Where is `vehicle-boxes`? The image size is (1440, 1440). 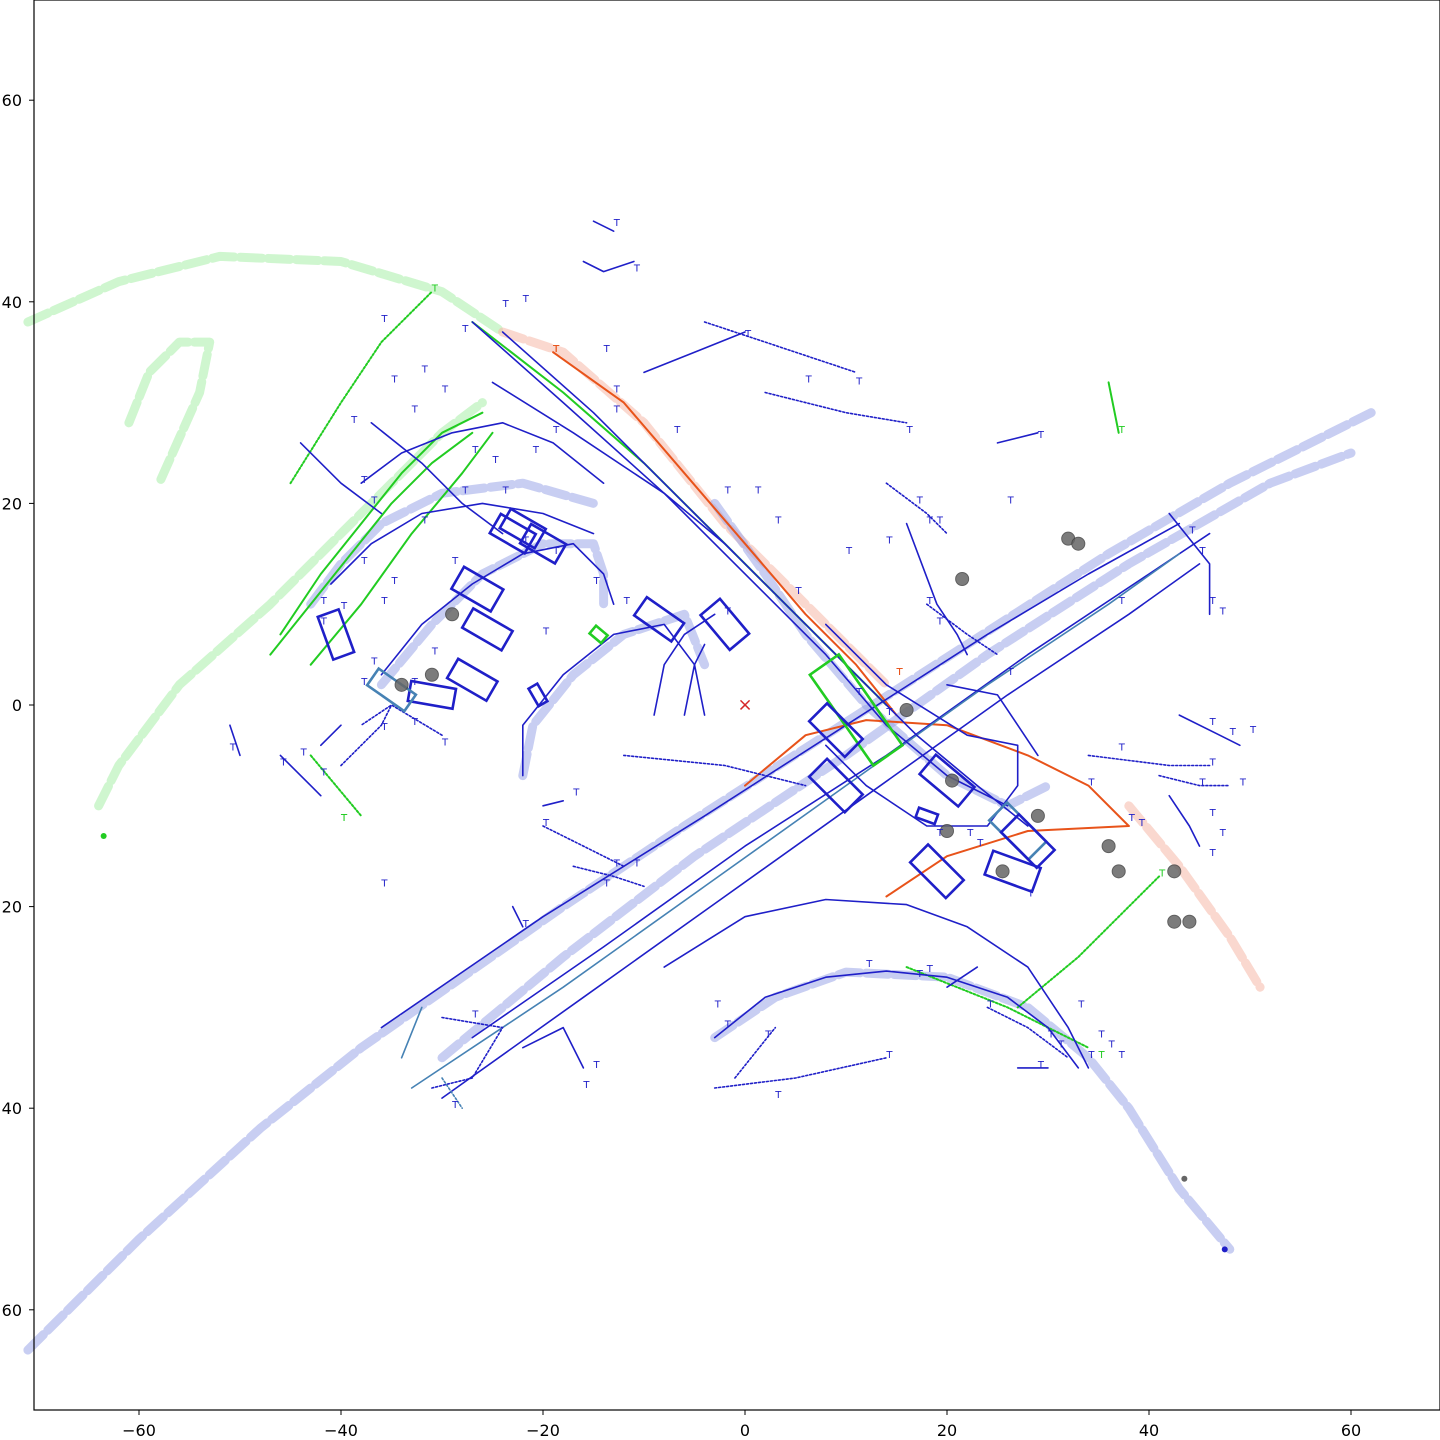
vehicle-boxes is located at coordinates (686, 703).